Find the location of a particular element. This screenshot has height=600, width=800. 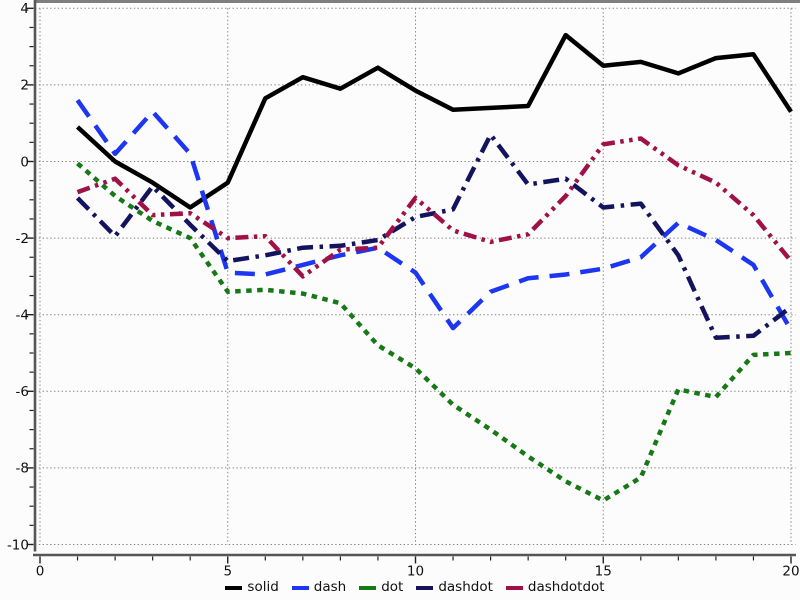

y-tick-label: 2 is located at coordinates (24, 86).